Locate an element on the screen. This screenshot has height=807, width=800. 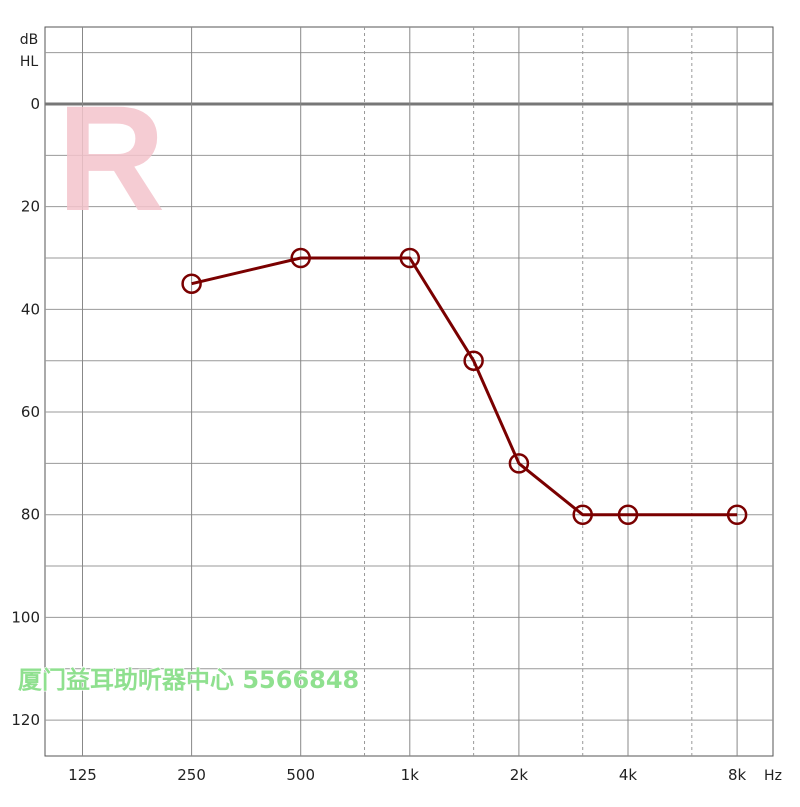
y-tick-label: 20 is located at coordinates (30, 207).